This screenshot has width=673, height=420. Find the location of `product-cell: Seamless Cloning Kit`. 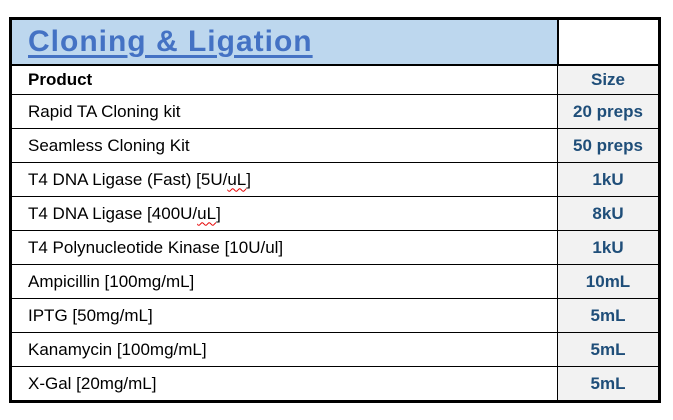

product-cell: Seamless Cloning Kit is located at coordinates (284, 145).